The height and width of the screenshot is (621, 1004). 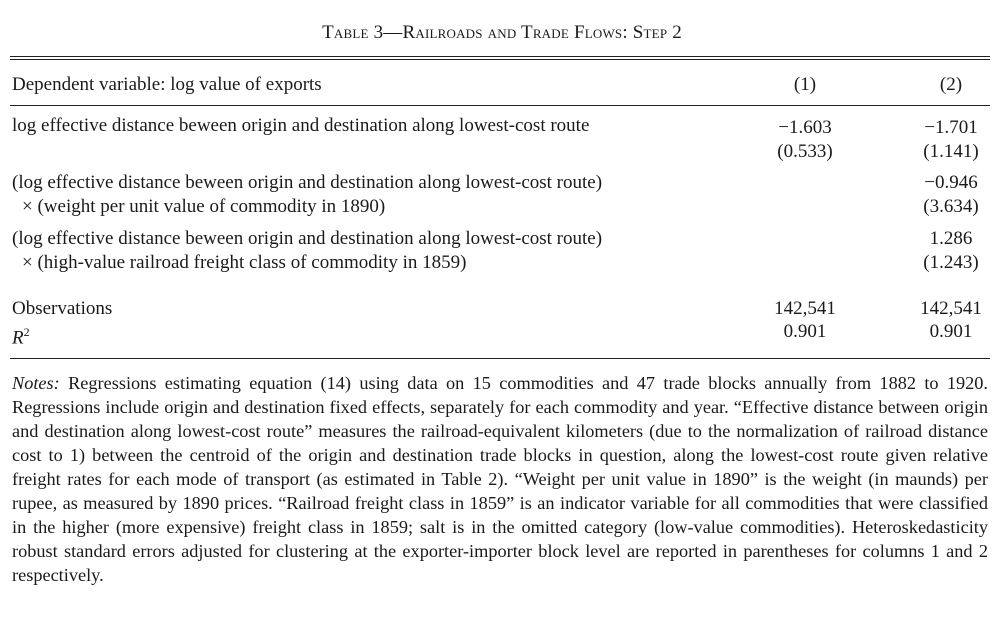 What do you see at coordinates (805, 331) in the screenshot?
I see `r-squared-col1: 0.901` at bounding box center [805, 331].